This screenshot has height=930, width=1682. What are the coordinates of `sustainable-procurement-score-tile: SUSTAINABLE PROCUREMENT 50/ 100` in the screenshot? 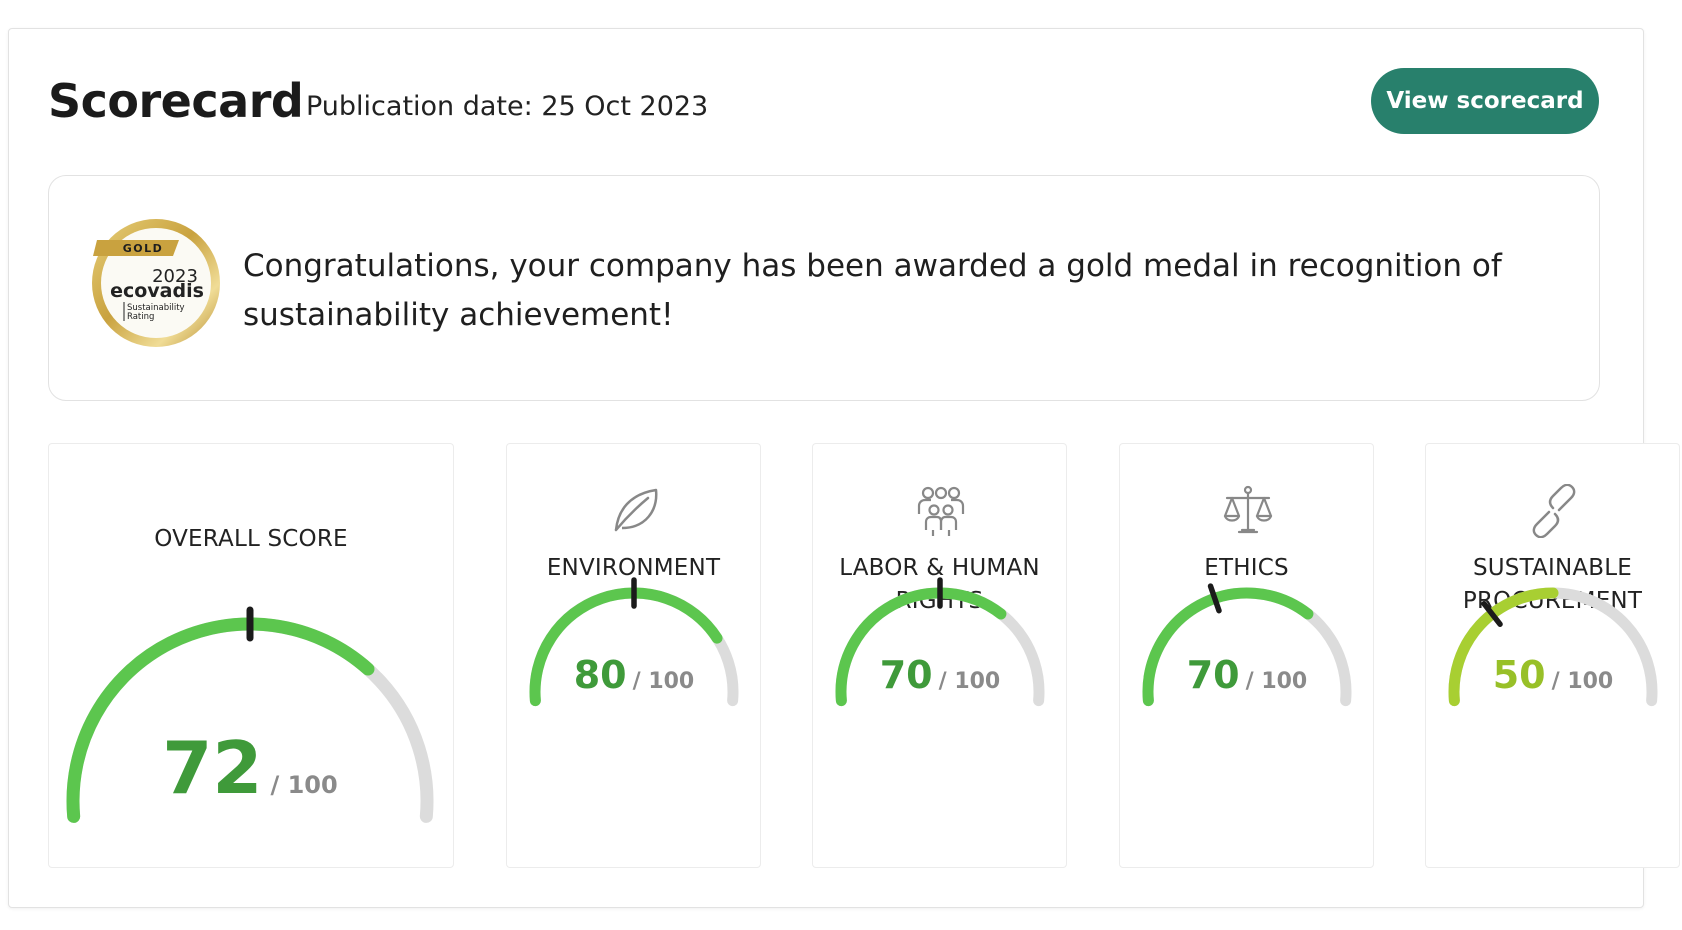 It's located at (1552, 655).